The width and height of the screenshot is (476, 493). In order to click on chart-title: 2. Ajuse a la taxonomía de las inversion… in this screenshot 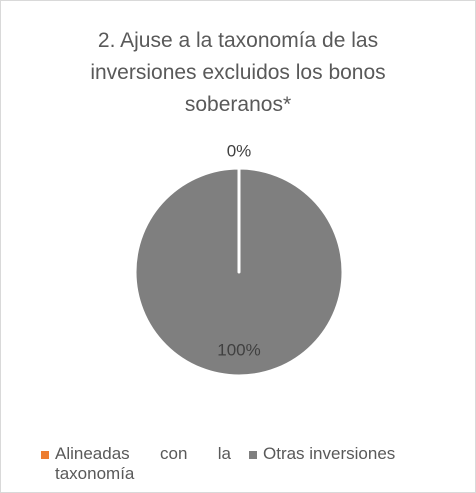, I will do `click(238, 72)`.